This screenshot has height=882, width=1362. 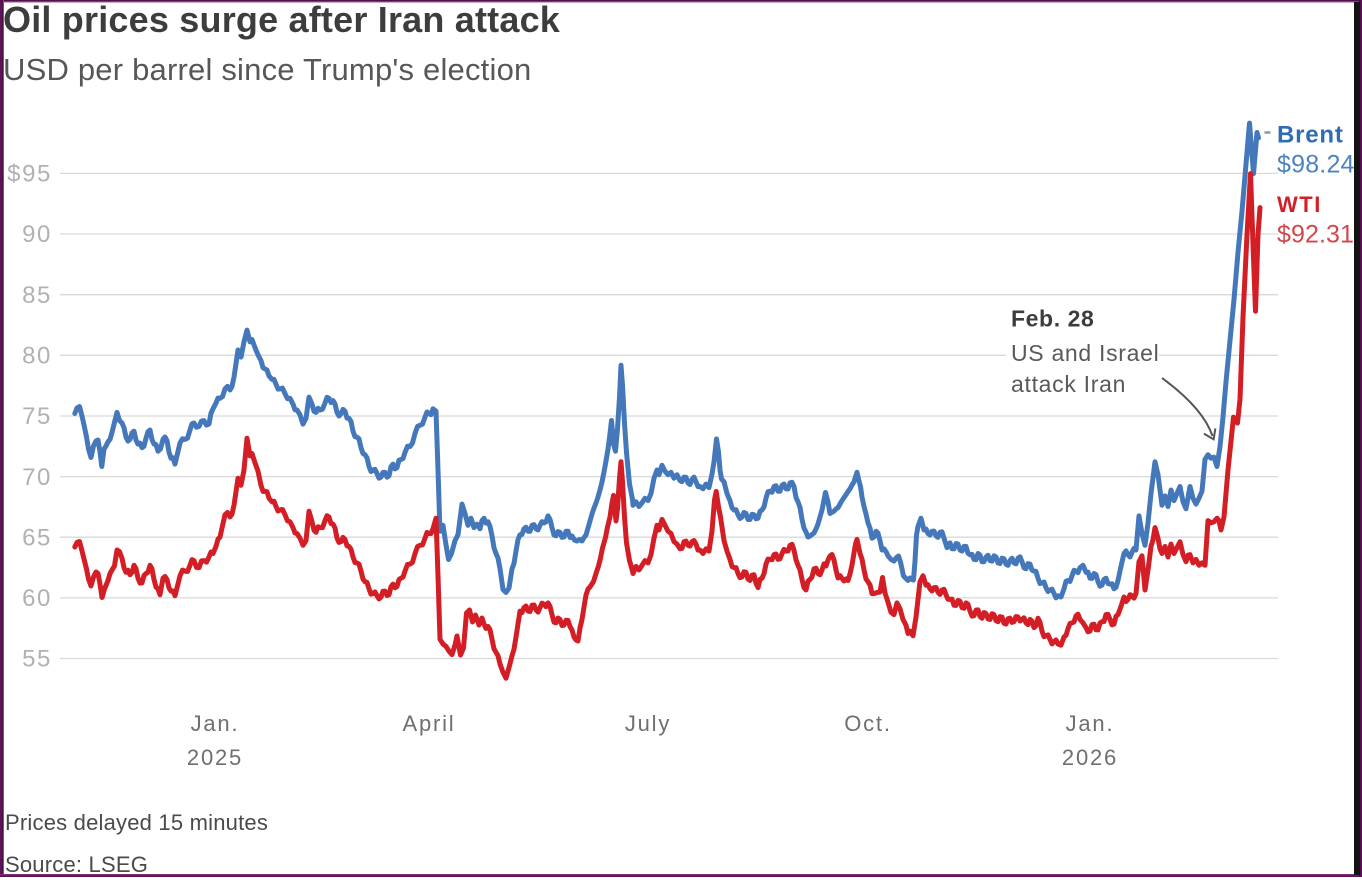 I want to click on svg-text: 80, so click(x=37, y=356).